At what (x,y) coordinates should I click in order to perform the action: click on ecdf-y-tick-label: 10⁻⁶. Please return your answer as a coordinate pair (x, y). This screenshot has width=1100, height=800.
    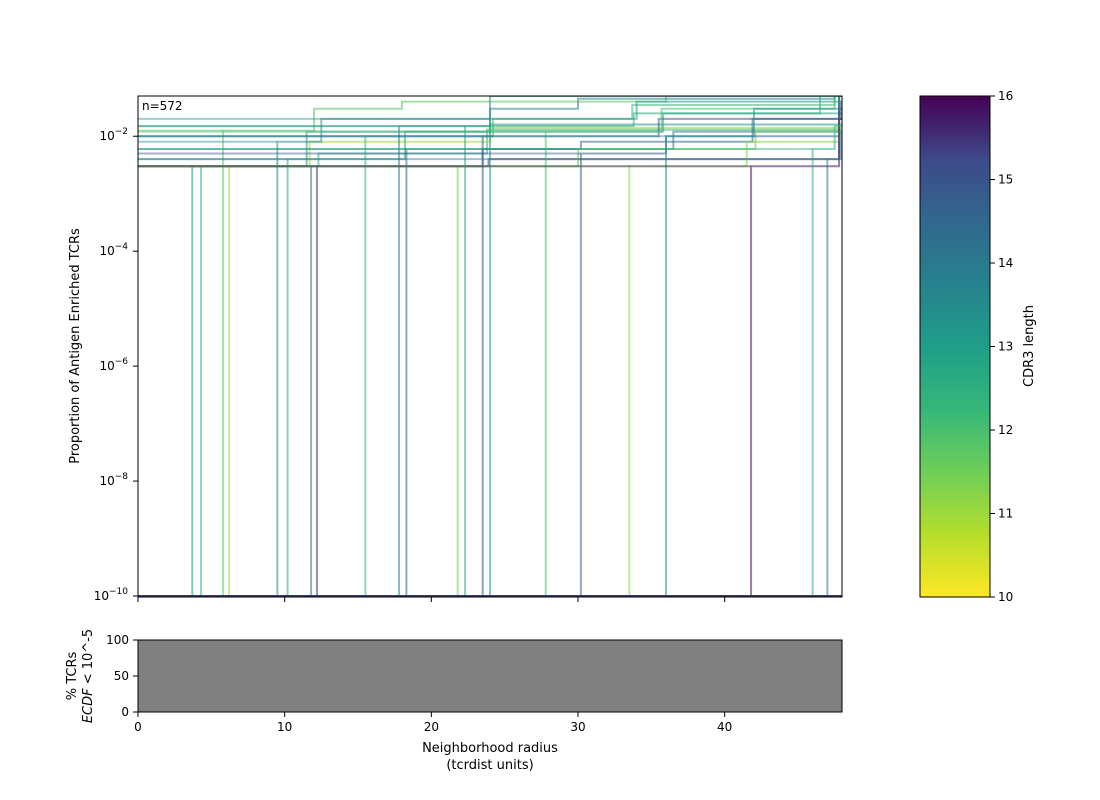
    Looking at the image, I should click on (113, 365).